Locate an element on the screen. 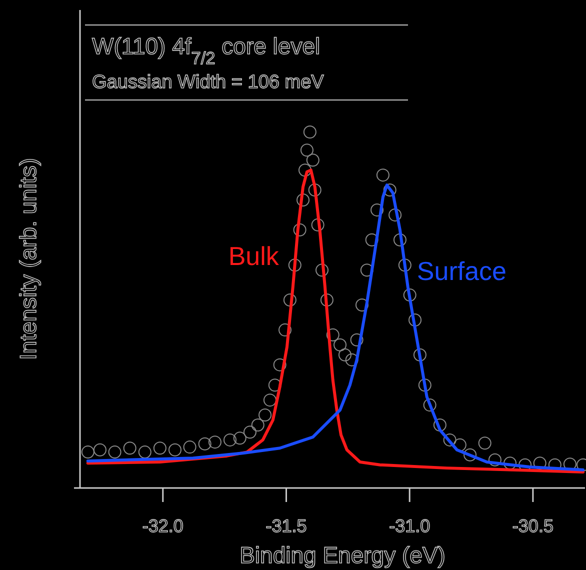 This screenshot has height=570, width=586. y-axis-title: Intensity (arb. units) is located at coordinates (28, 259).